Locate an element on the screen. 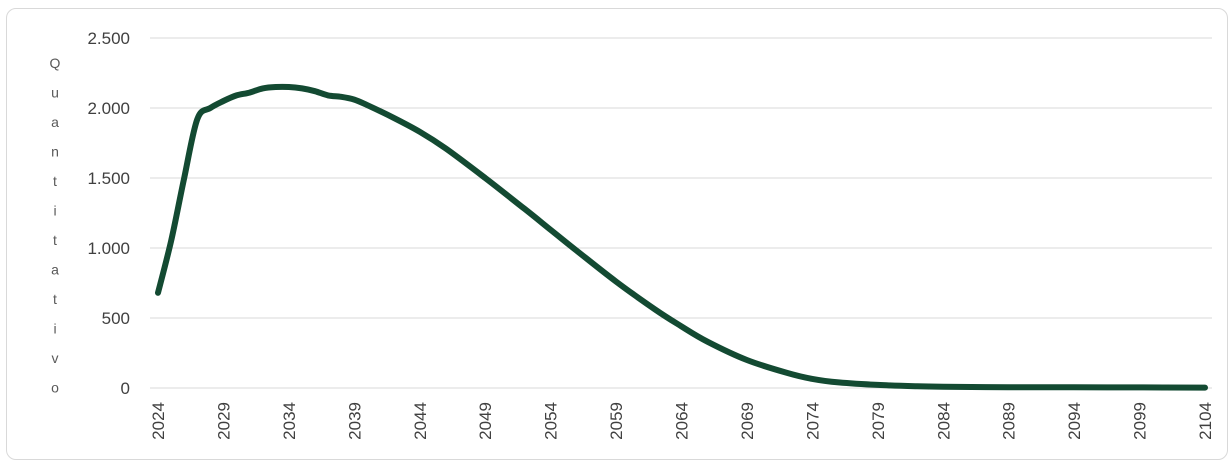 The height and width of the screenshot is (464, 1231). x-tick-label: 2099 is located at coordinates (1140, 421).